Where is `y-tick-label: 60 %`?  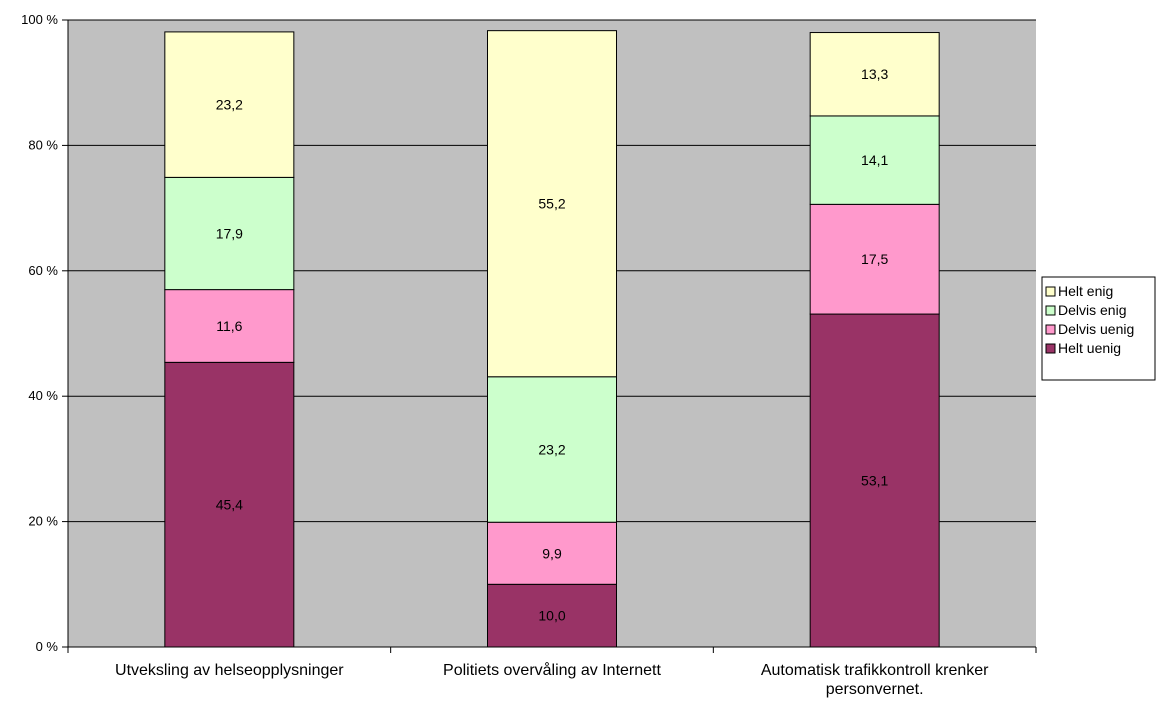
y-tick-label: 60 % is located at coordinates (43, 270).